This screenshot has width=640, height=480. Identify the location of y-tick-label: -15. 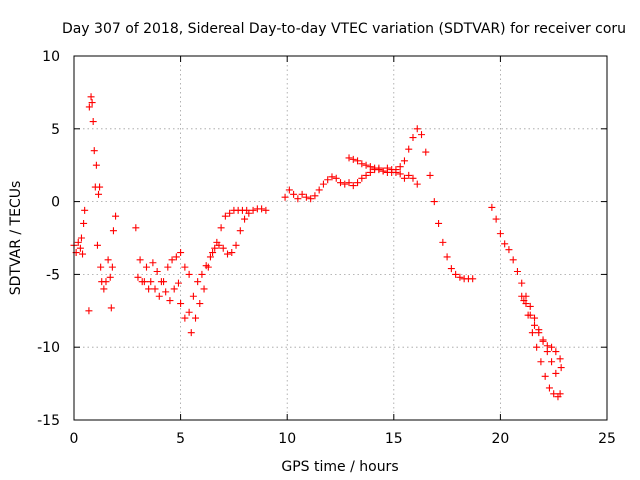
(48, 421).